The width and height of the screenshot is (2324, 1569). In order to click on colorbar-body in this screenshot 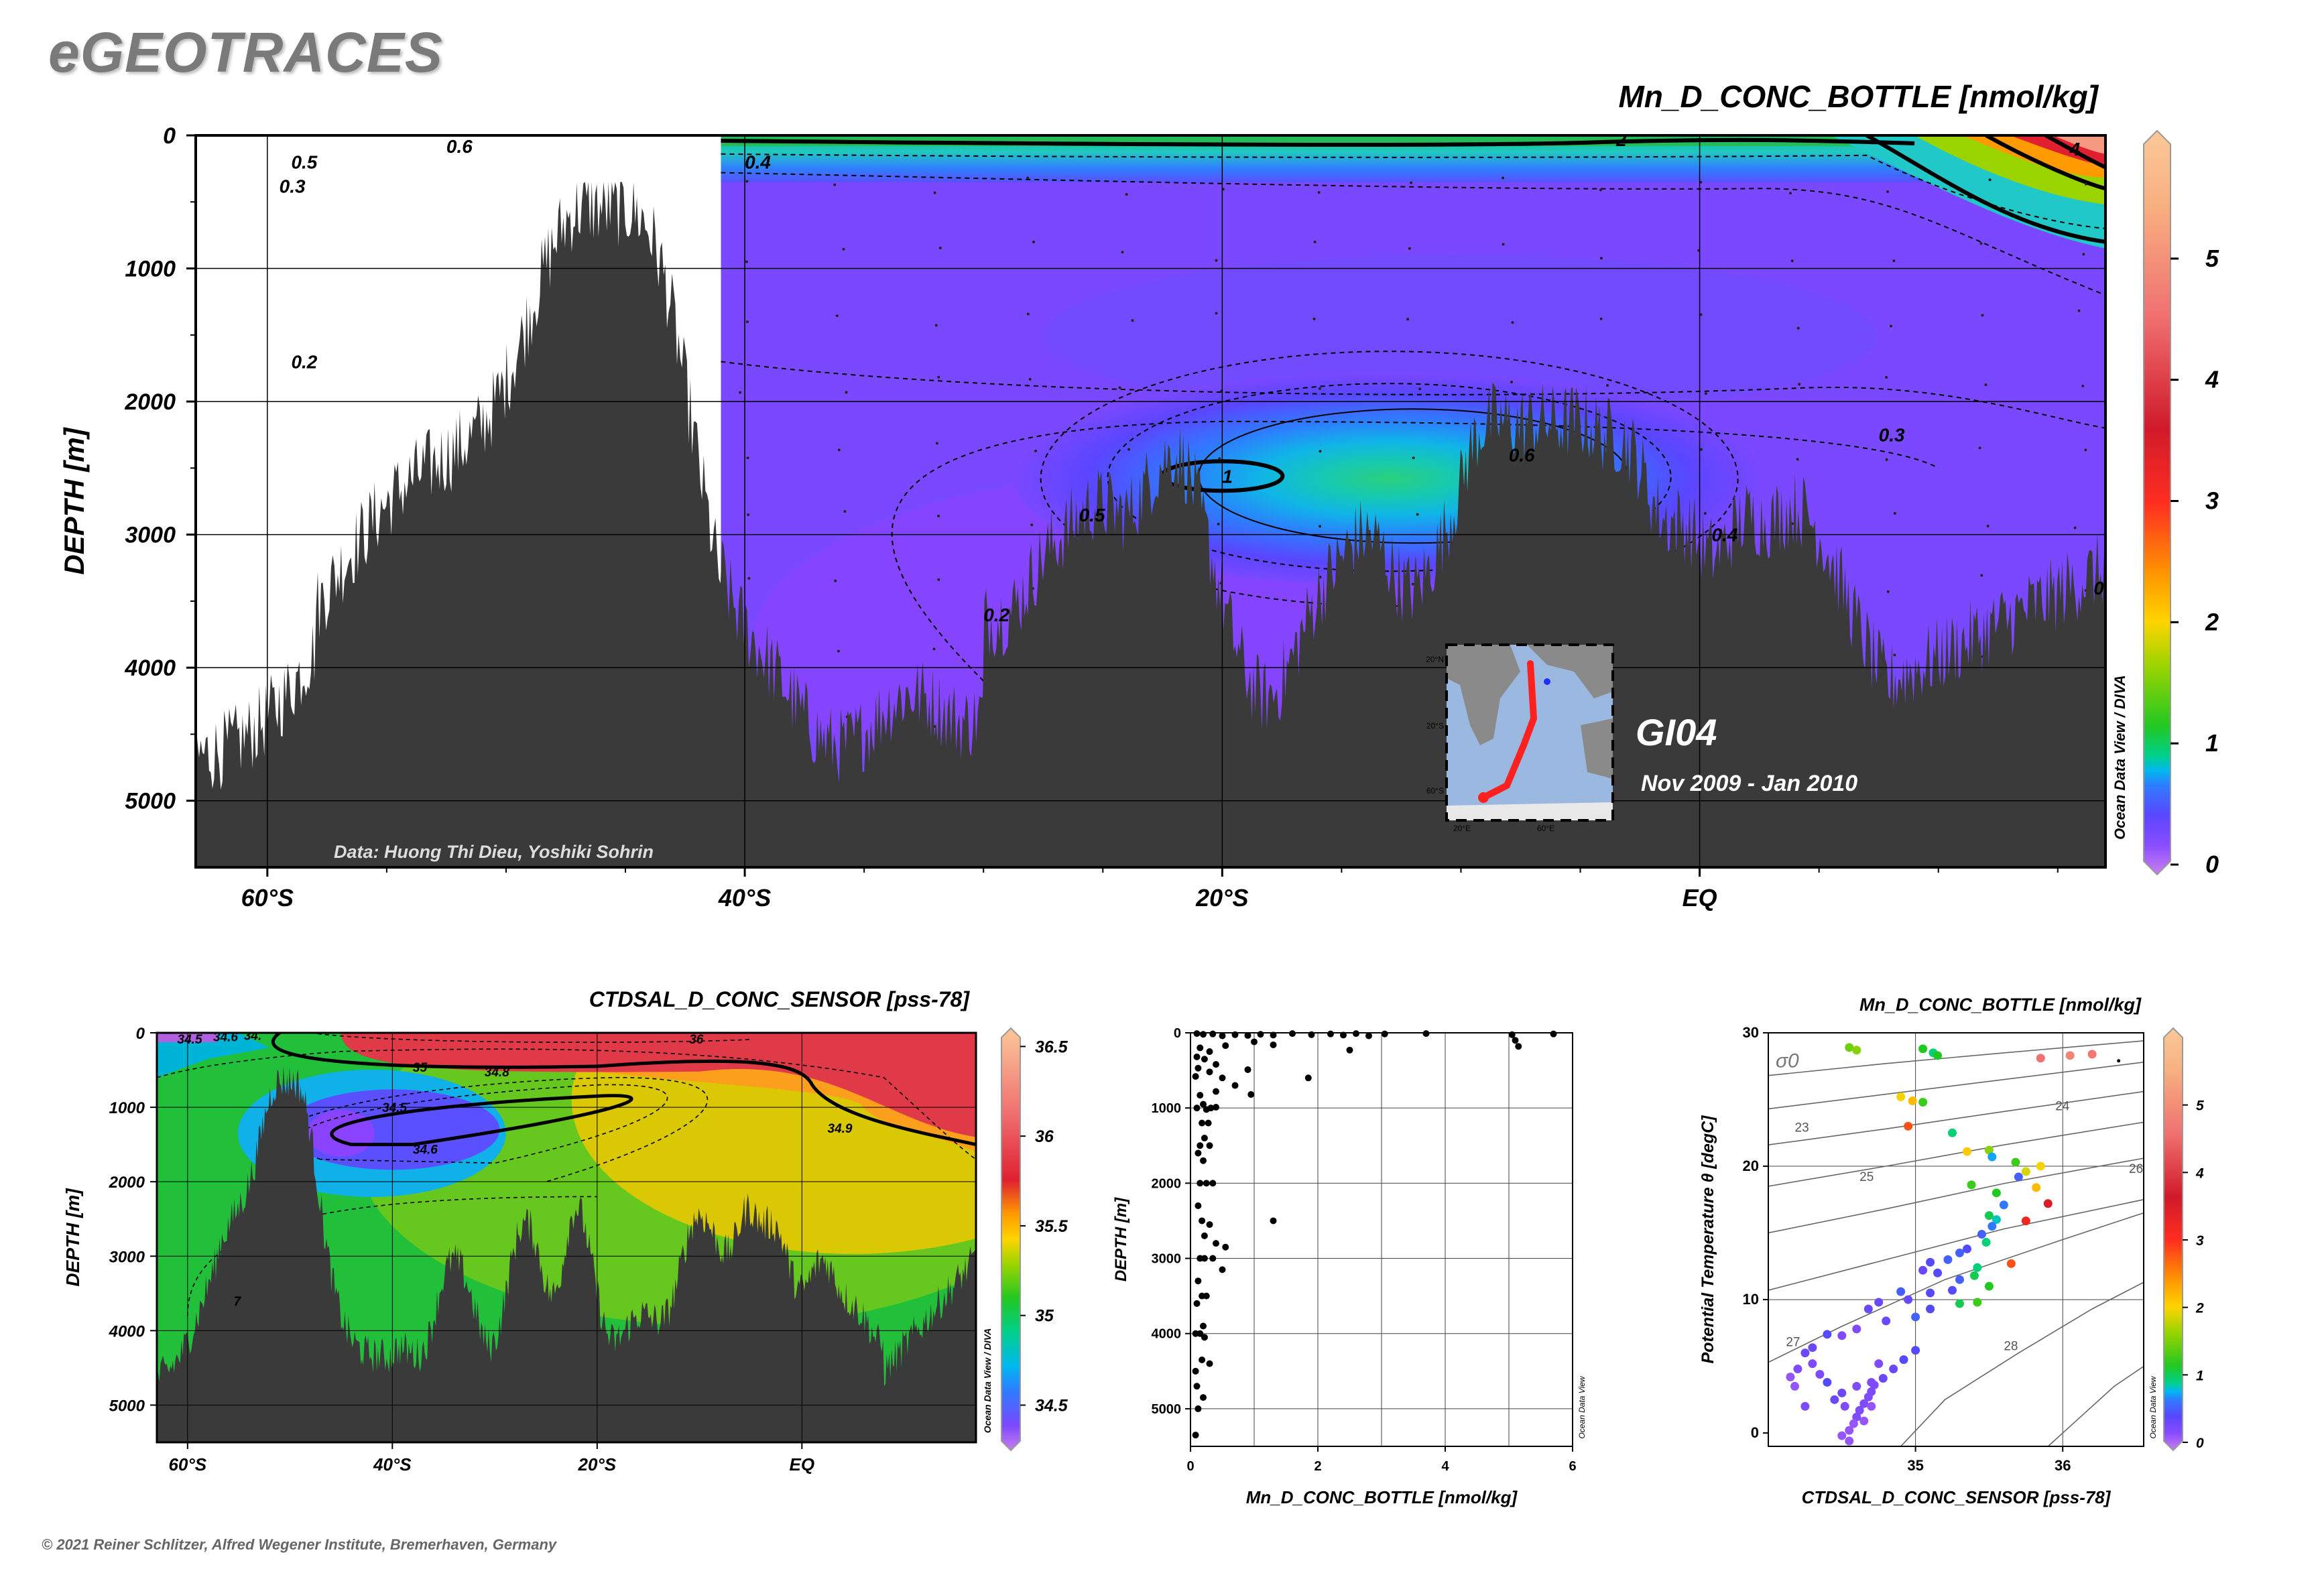, I will do `click(2157, 503)`.